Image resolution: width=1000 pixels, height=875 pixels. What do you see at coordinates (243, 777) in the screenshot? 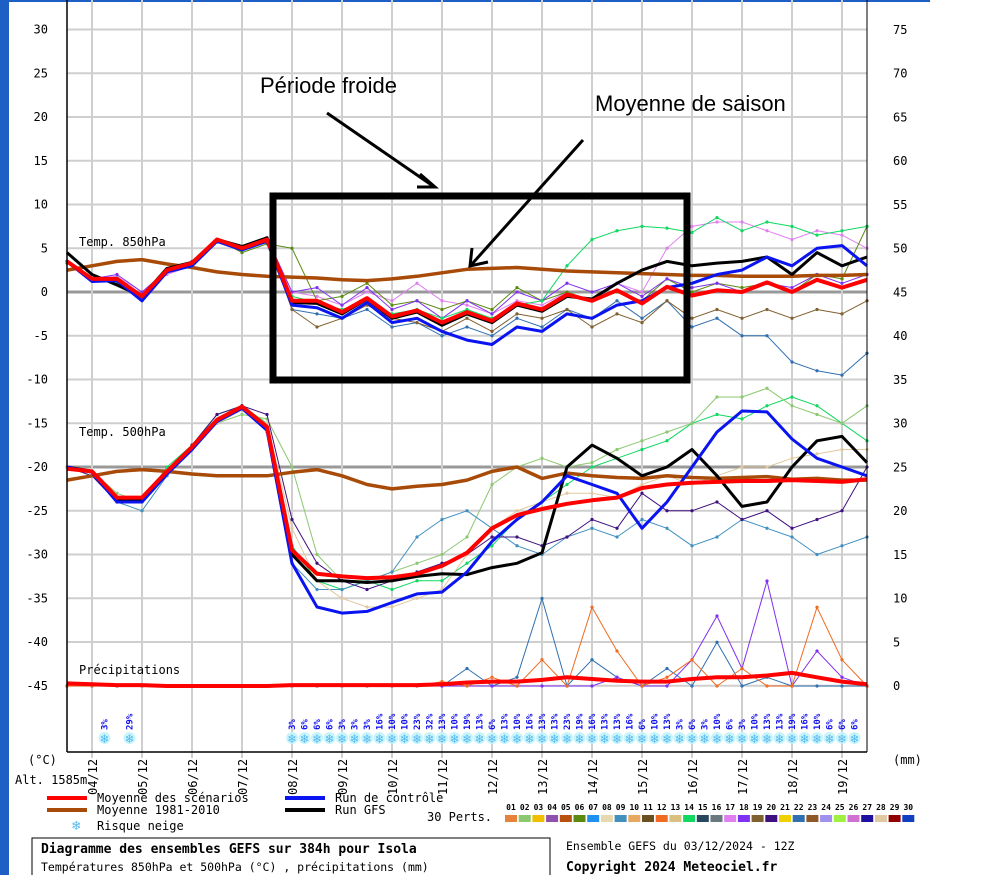
I see `date-tick-label: 07/12` at bounding box center [243, 777].